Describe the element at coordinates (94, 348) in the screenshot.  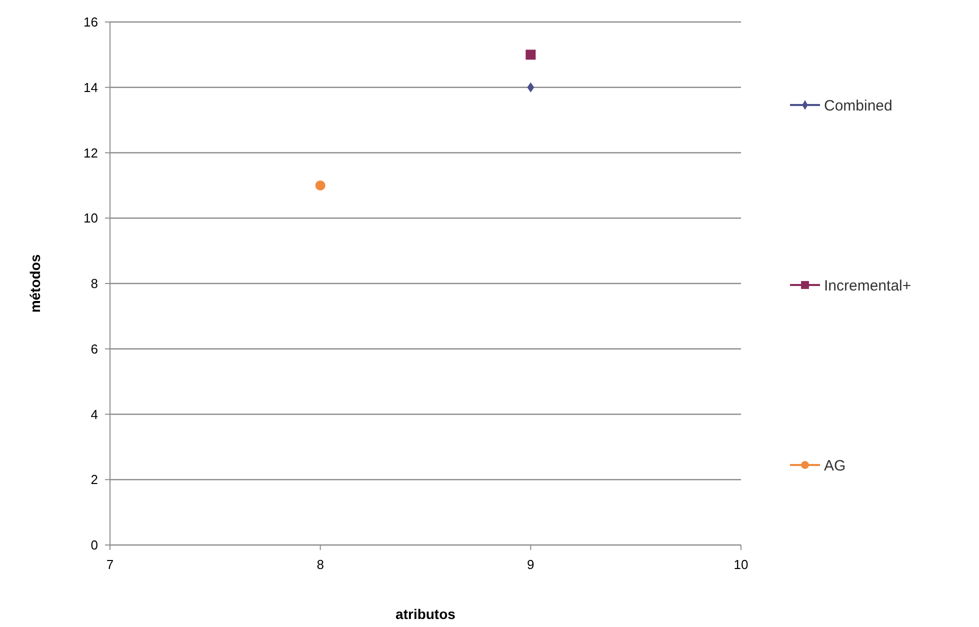
I see `y-tick-label: 6` at that location.